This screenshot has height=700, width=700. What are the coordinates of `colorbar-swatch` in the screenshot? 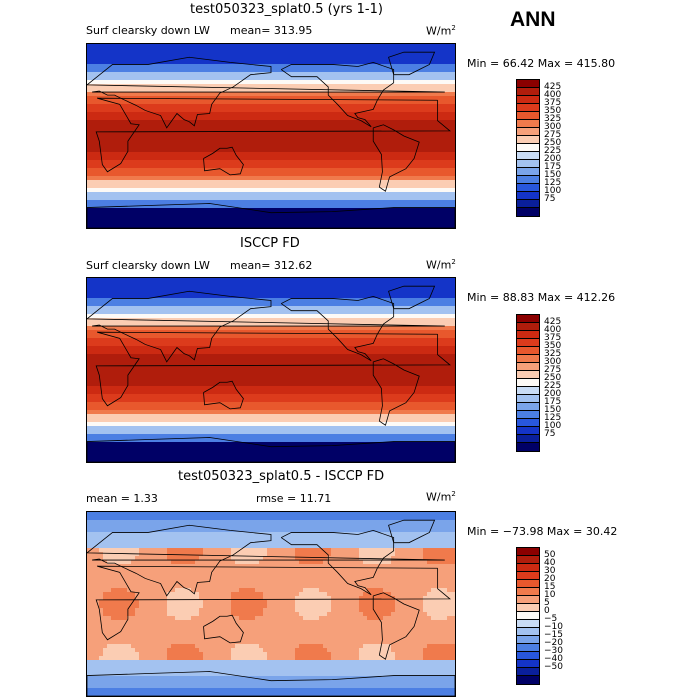 It's located at (528, 172).